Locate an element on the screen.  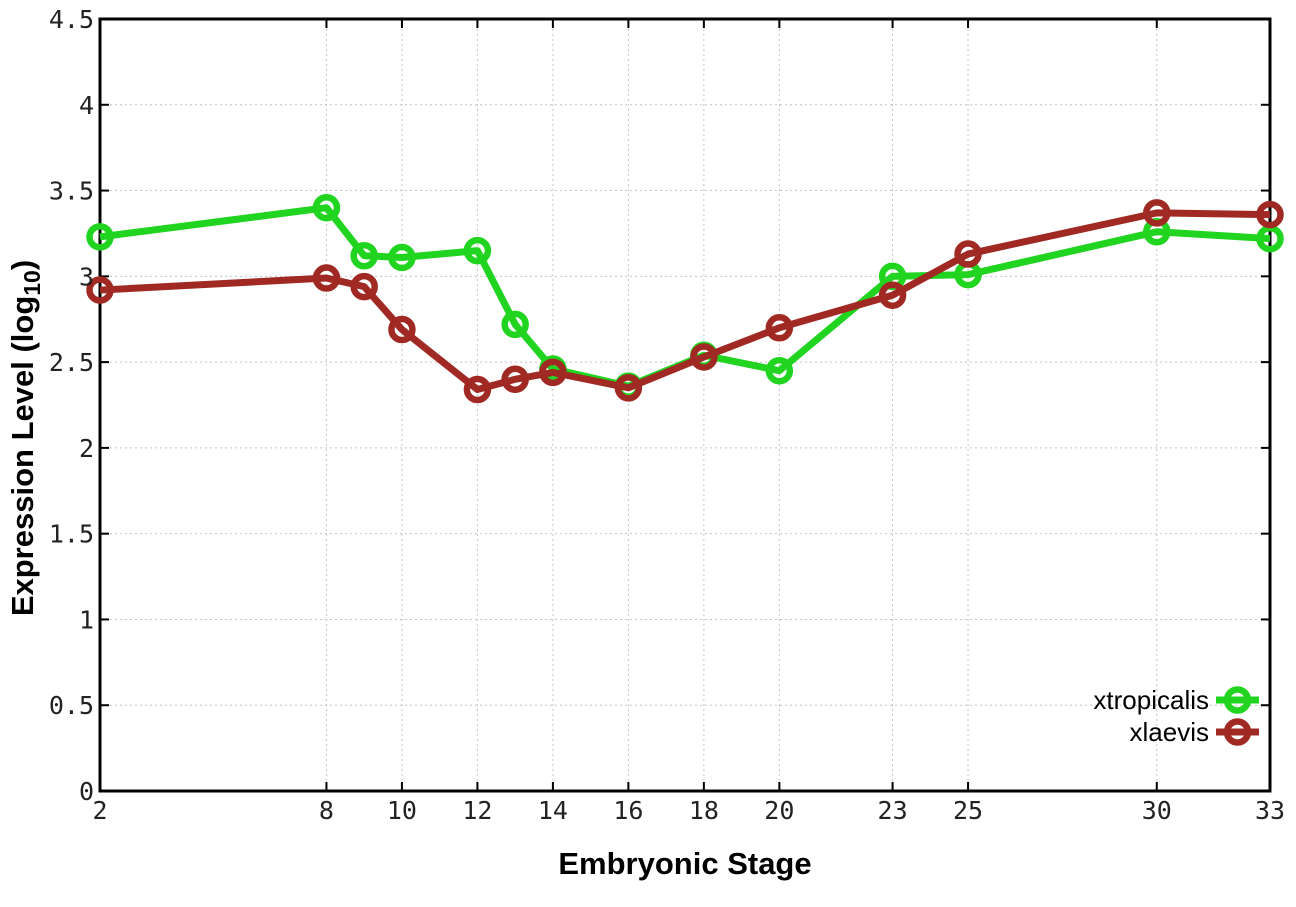
legend-entry-xlaevis: xlaevis is located at coordinates (1194, 732).